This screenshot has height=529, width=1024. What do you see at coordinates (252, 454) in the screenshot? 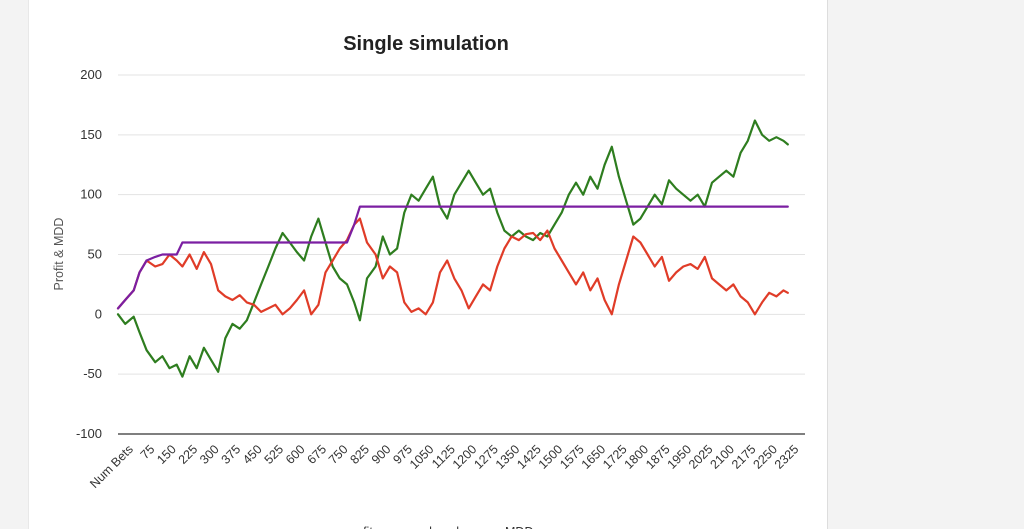
I see `x-tick-label: 450` at bounding box center [252, 454].